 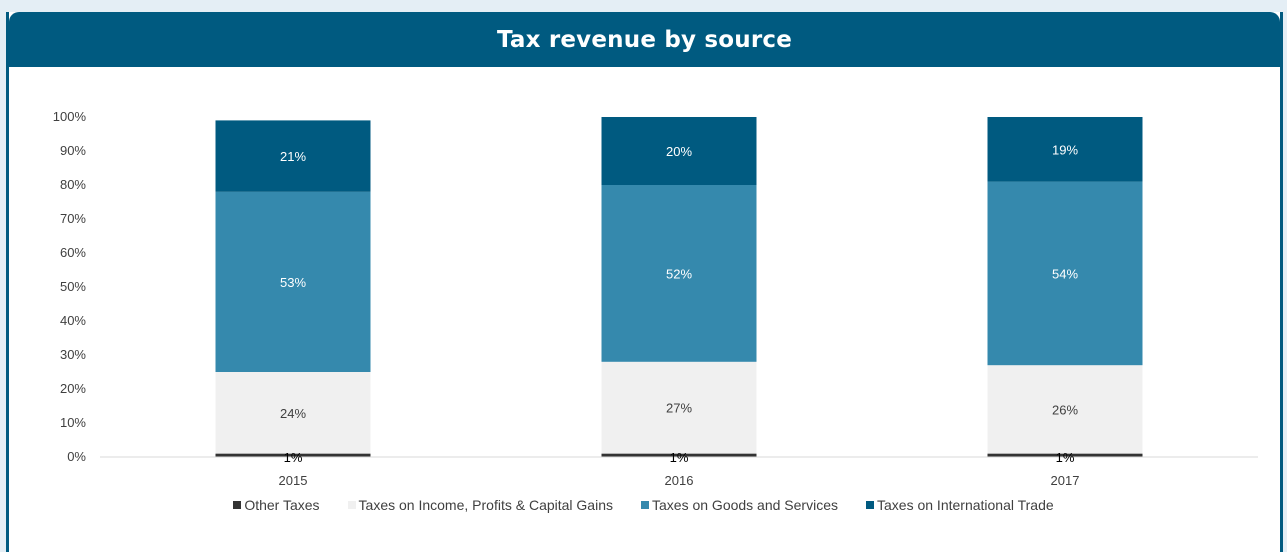 What do you see at coordinates (73, 252) in the screenshot?
I see `y-tick-label: 60%` at bounding box center [73, 252].